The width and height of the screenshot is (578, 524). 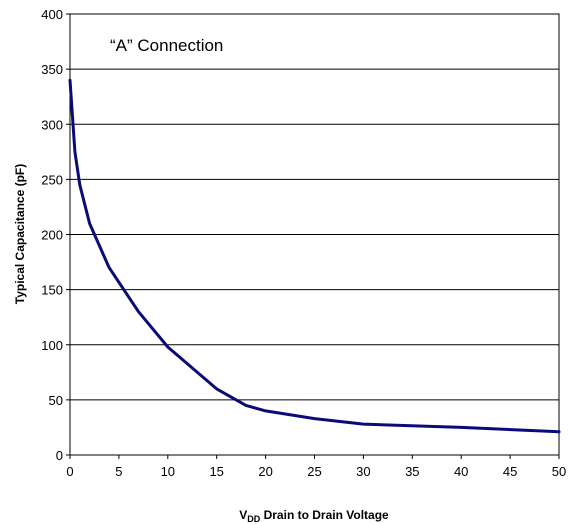 What do you see at coordinates (243, 515) in the screenshot?
I see `x-axis-title-main: V` at bounding box center [243, 515].